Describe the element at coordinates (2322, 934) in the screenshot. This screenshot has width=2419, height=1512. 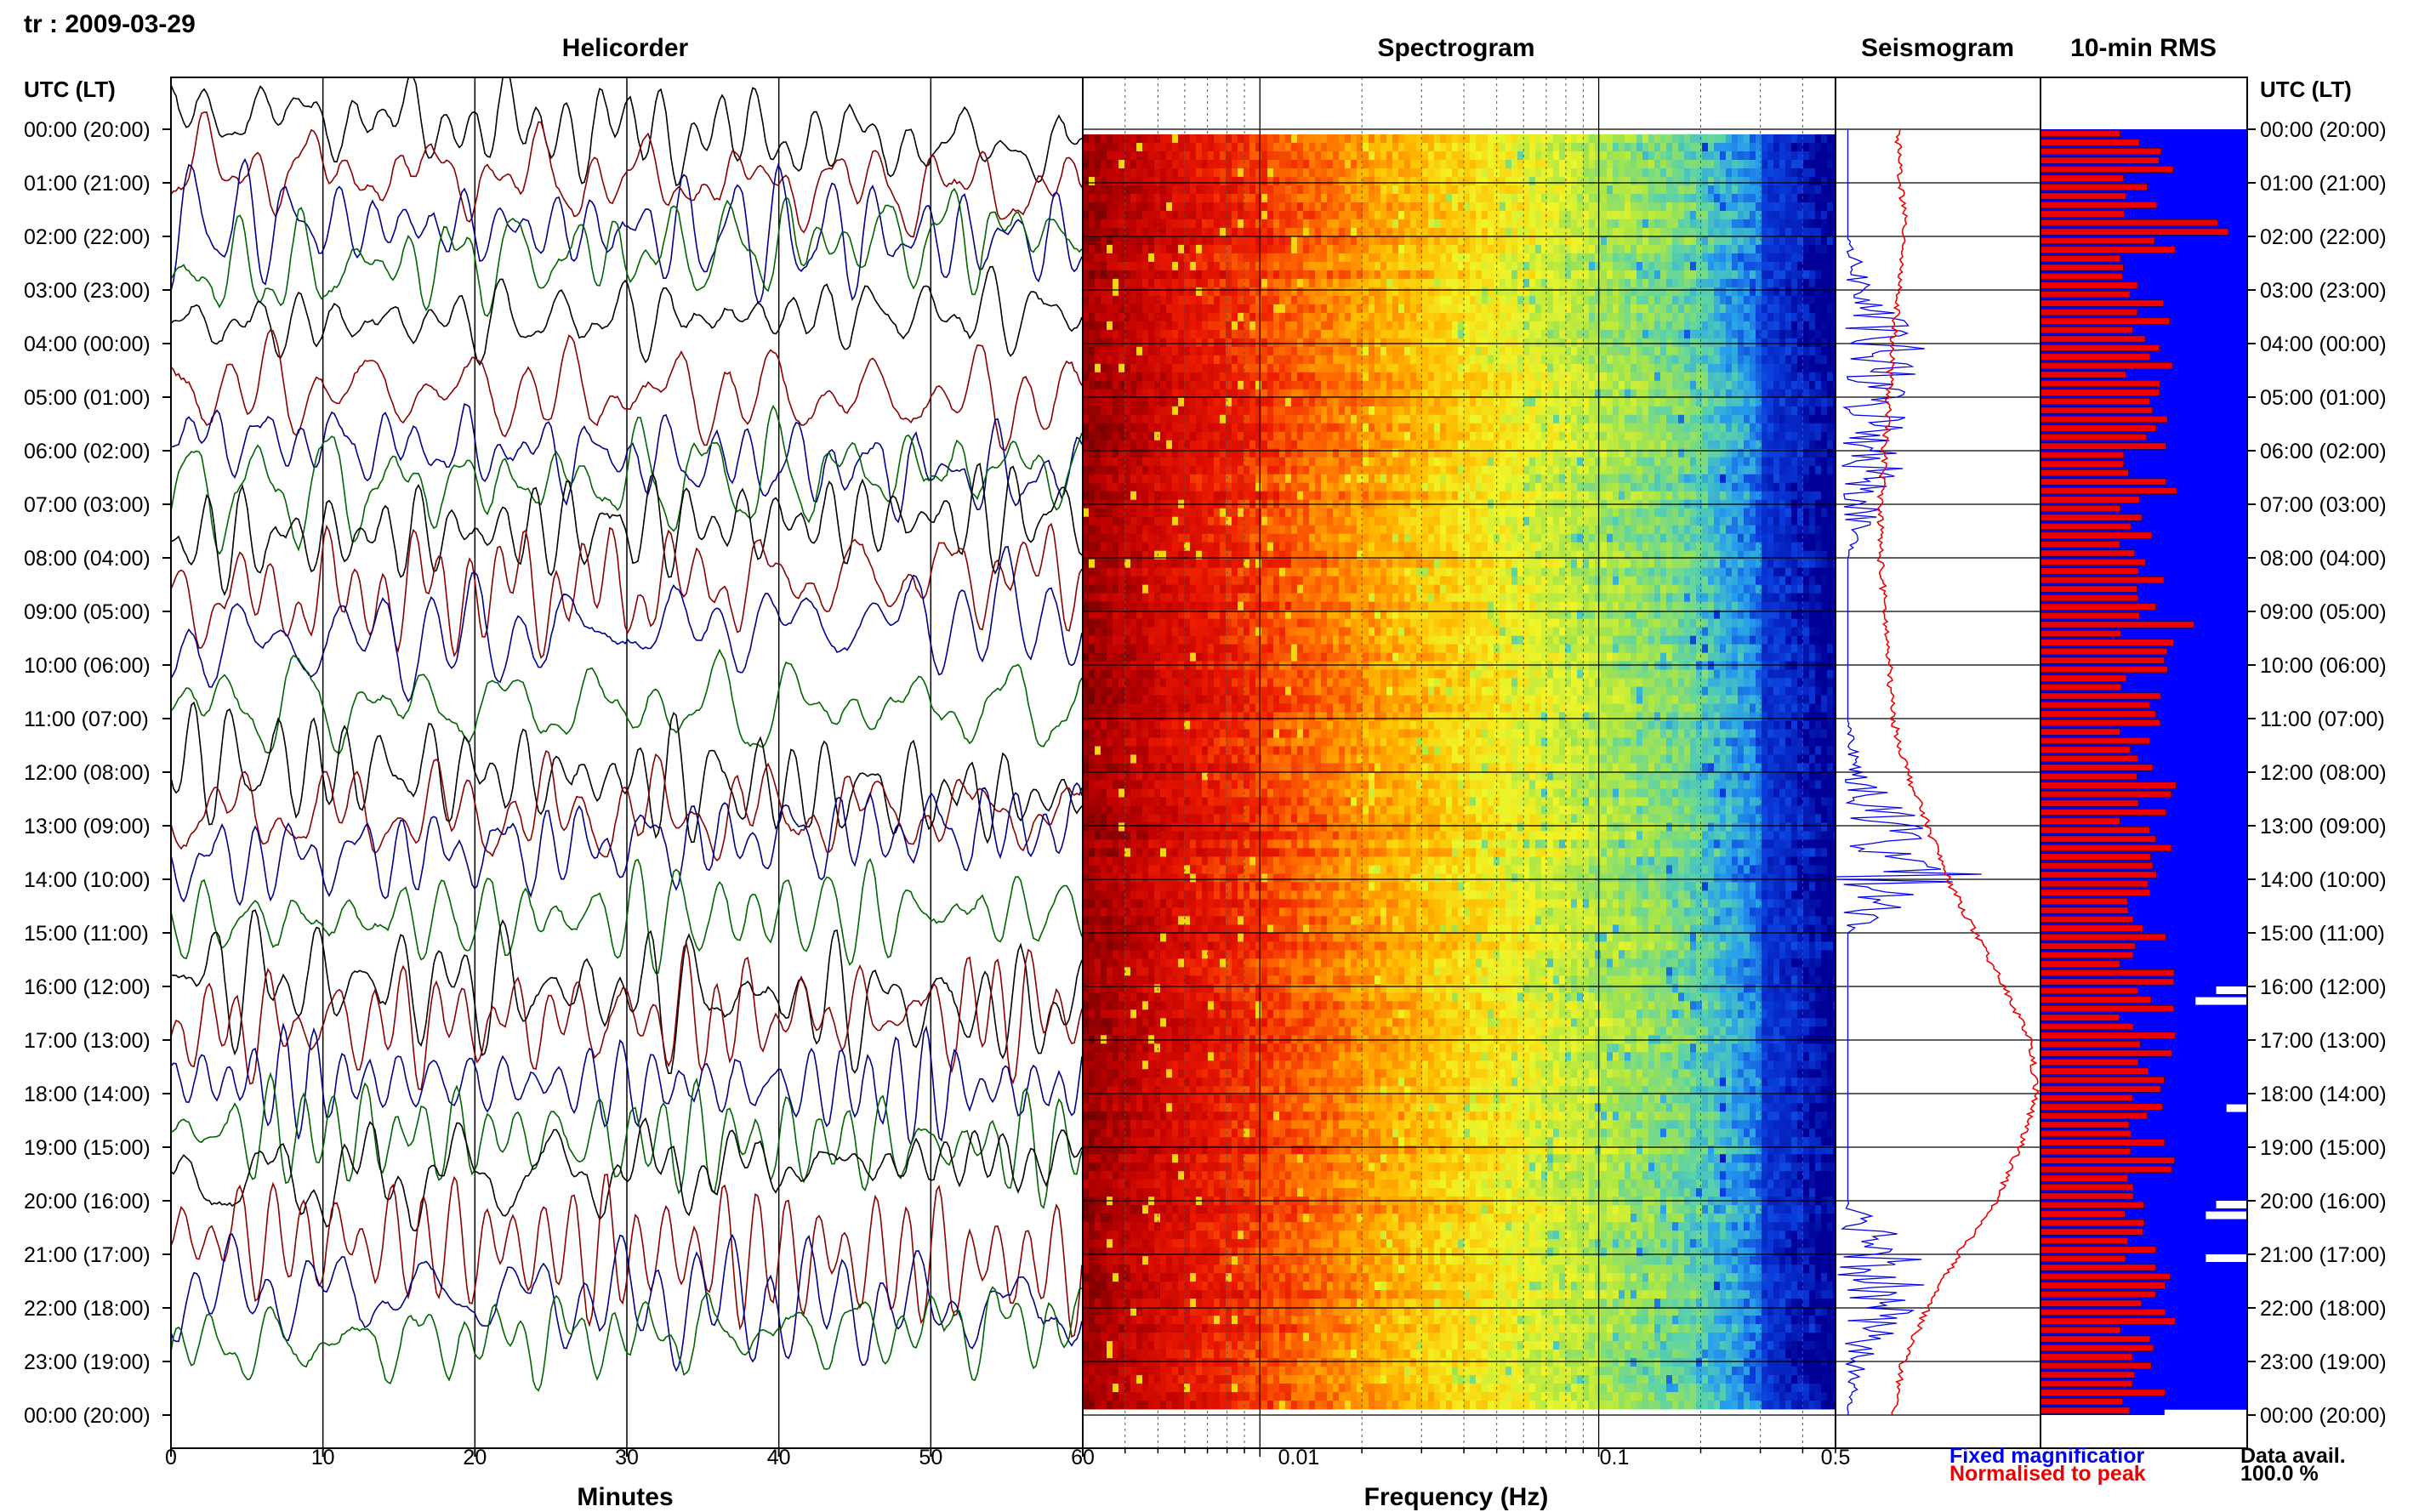
I see `time-label-right-15: 15:00 (11:00)` at that location.